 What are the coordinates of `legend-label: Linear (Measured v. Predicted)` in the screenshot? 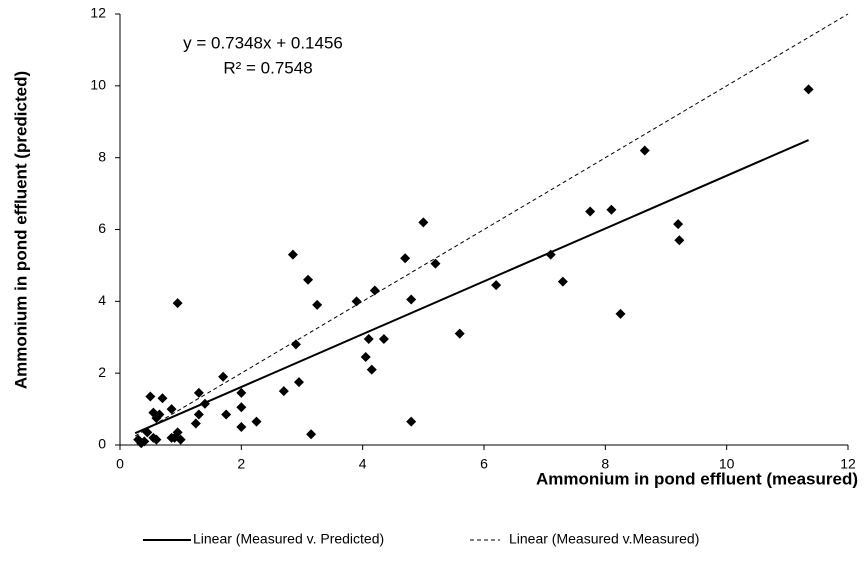 It's located at (288, 539).